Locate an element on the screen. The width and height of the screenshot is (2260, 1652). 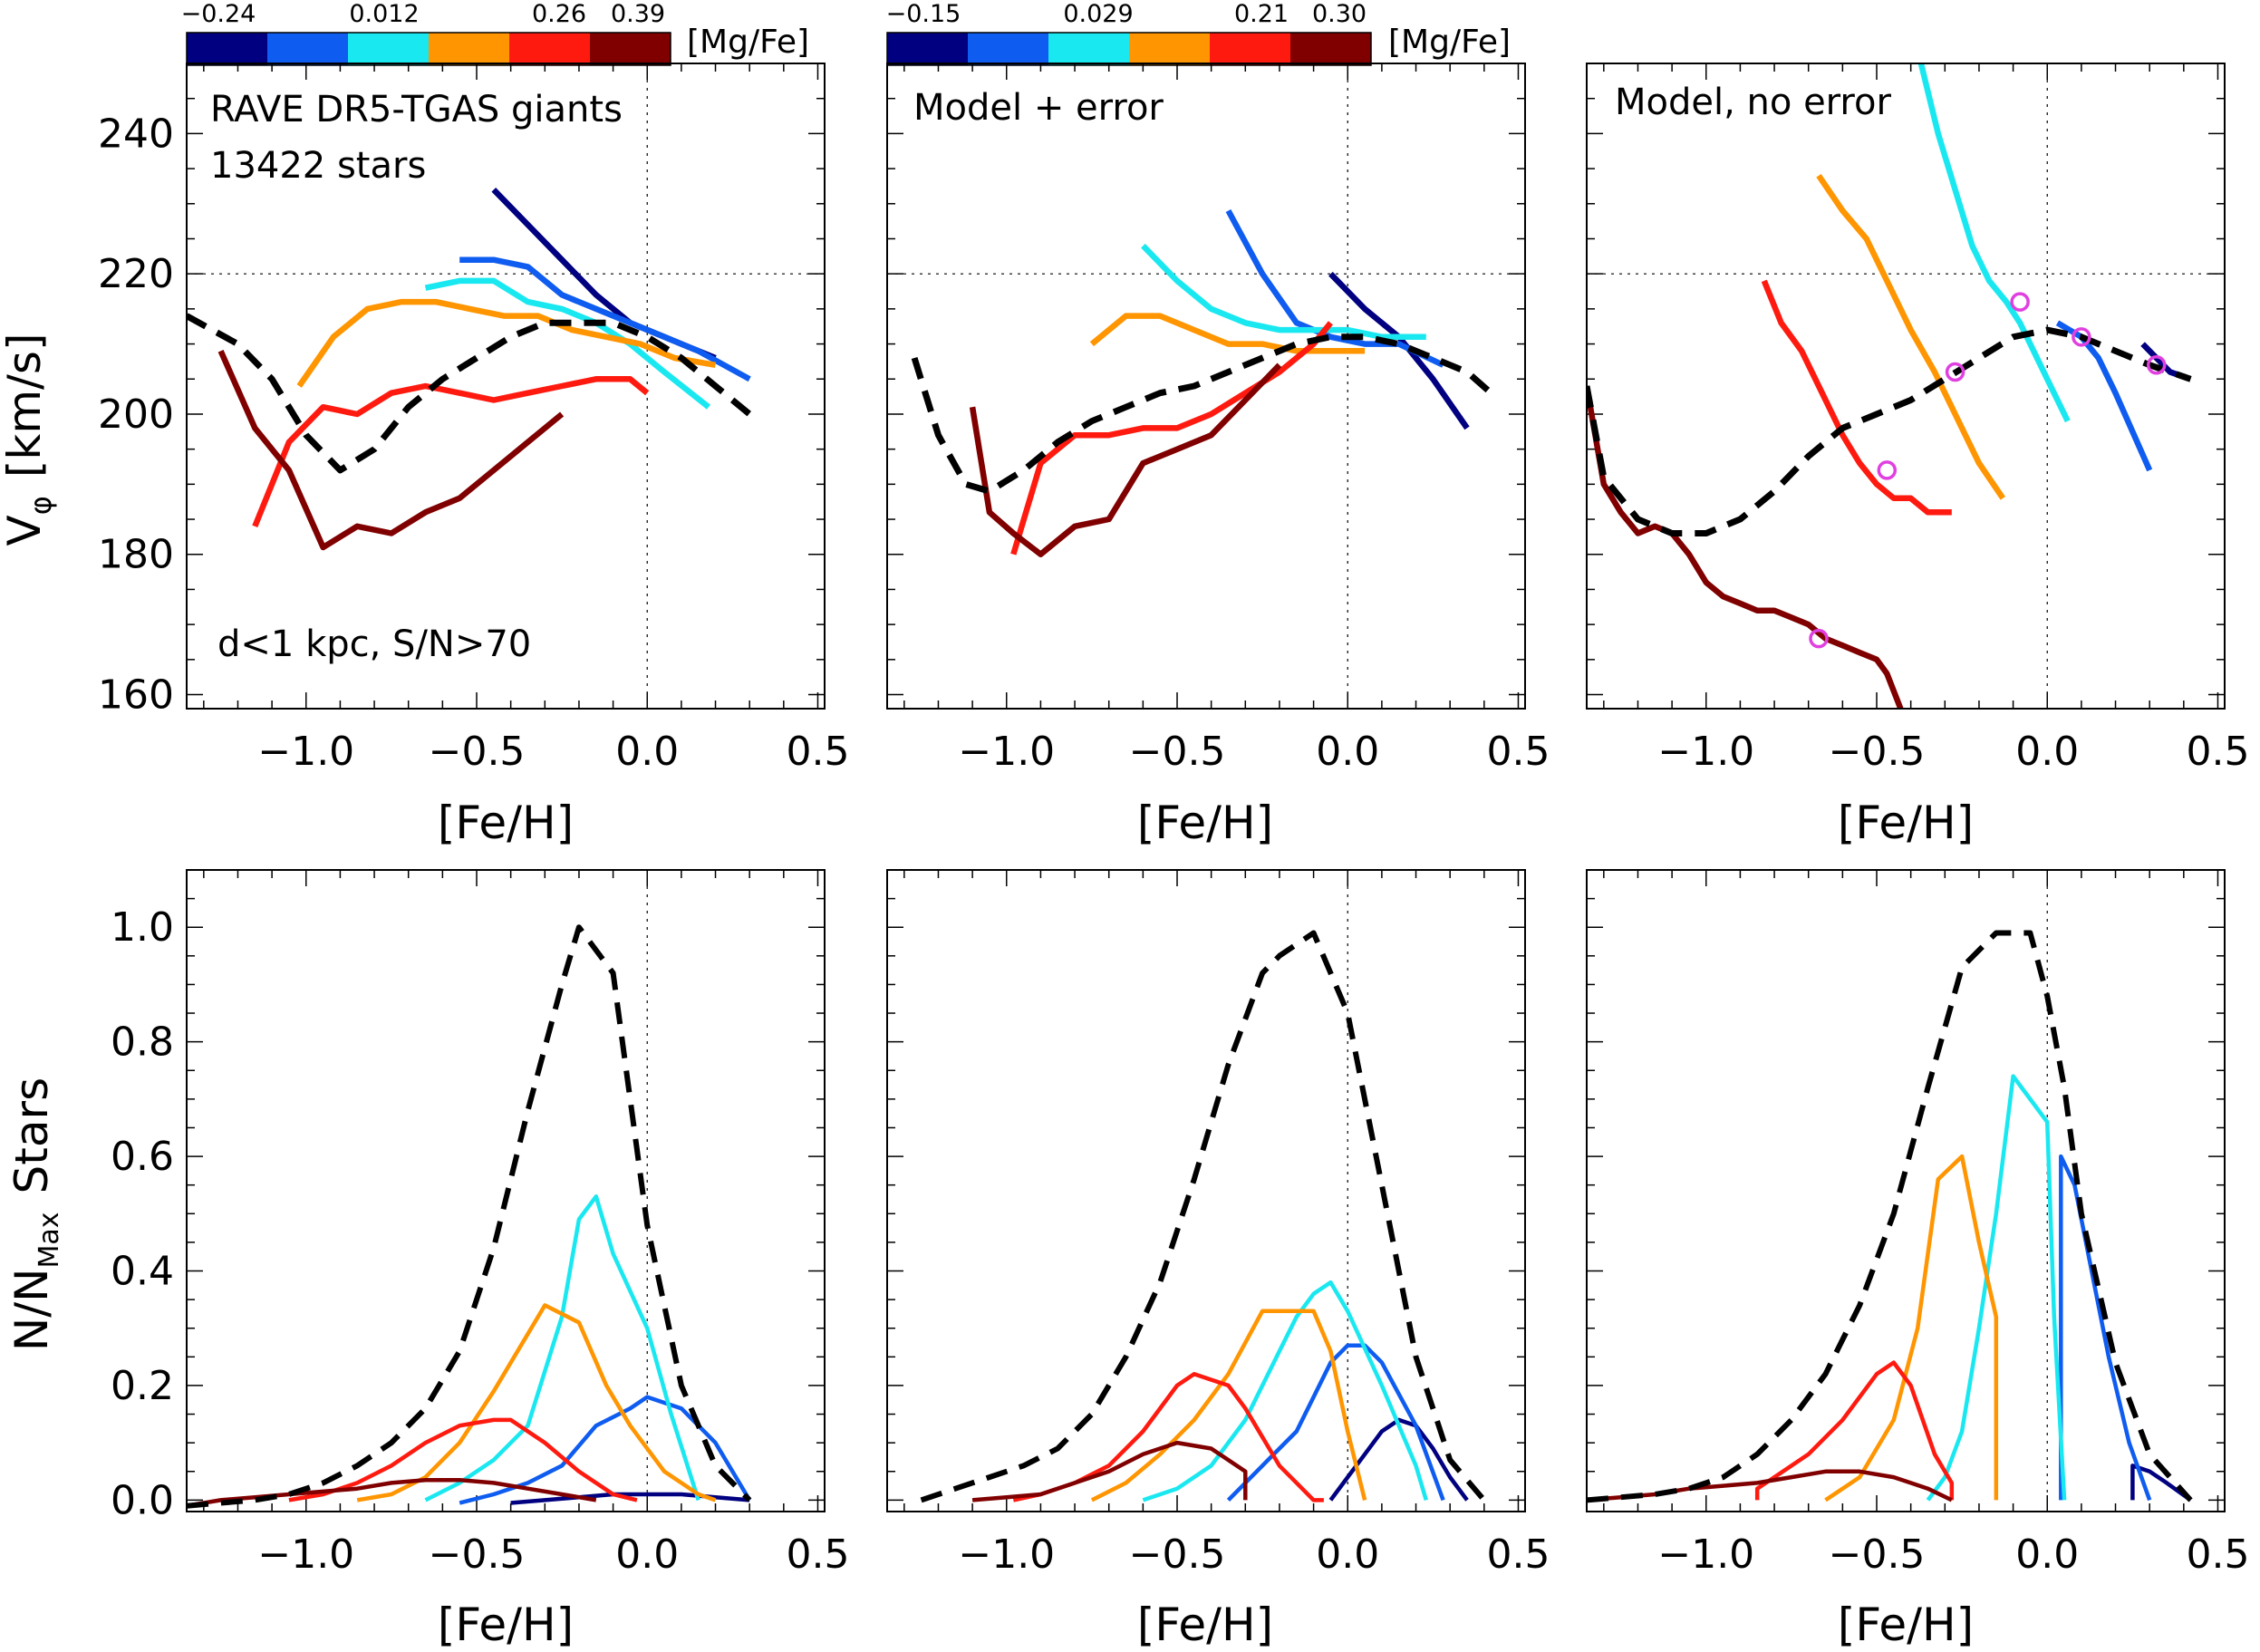
panel-bottom-middle: −1.0 −0.5 0.0 0.5 is located at coordinates (1218, 1223).